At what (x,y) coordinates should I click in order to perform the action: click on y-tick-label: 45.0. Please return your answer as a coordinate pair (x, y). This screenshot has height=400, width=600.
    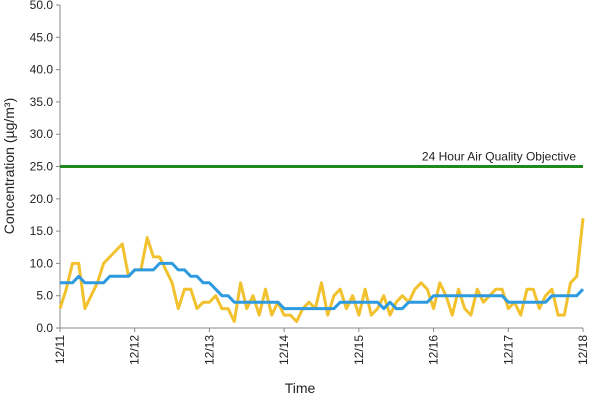
    Looking at the image, I should click on (42, 37).